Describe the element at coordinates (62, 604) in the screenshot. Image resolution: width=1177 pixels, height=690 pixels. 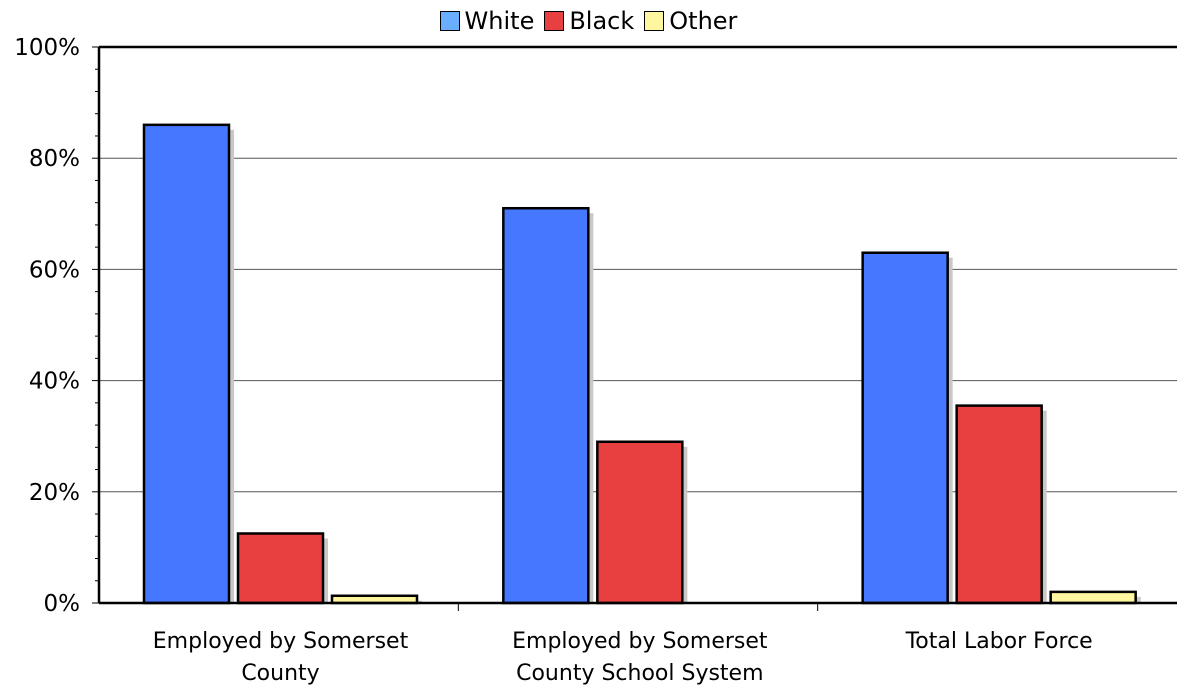
I see `y-tick-label: 0%` at that location.